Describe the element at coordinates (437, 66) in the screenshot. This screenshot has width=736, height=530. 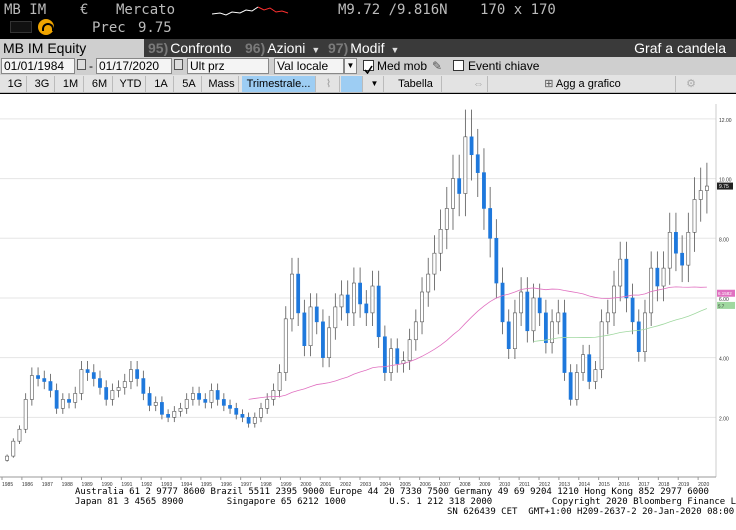
I see `pencil-icon: ✎` at that location.